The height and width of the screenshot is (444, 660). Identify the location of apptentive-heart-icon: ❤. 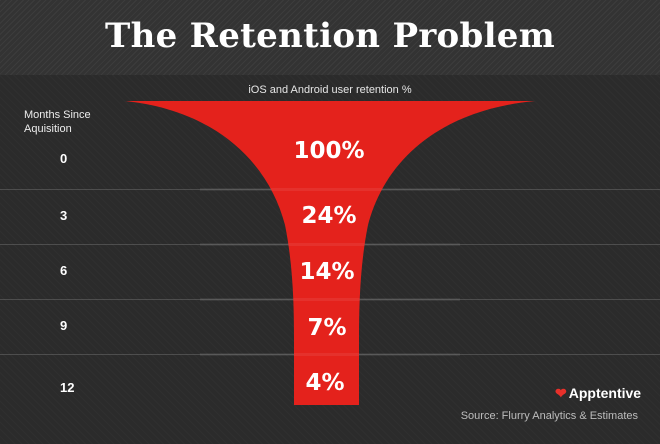
(561, 393).